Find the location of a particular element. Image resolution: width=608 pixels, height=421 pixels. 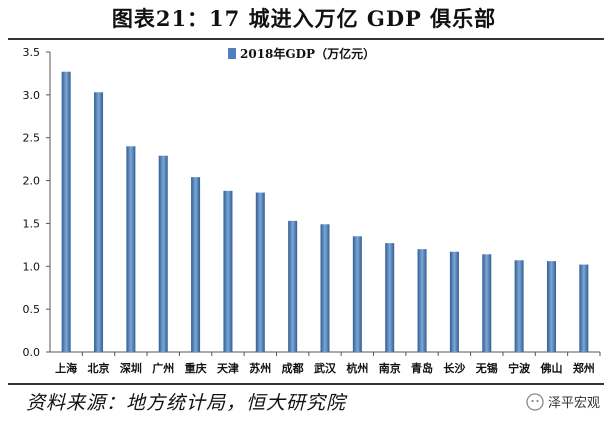

y-tick-label: 1.0 is located at coordinates (32, 266).